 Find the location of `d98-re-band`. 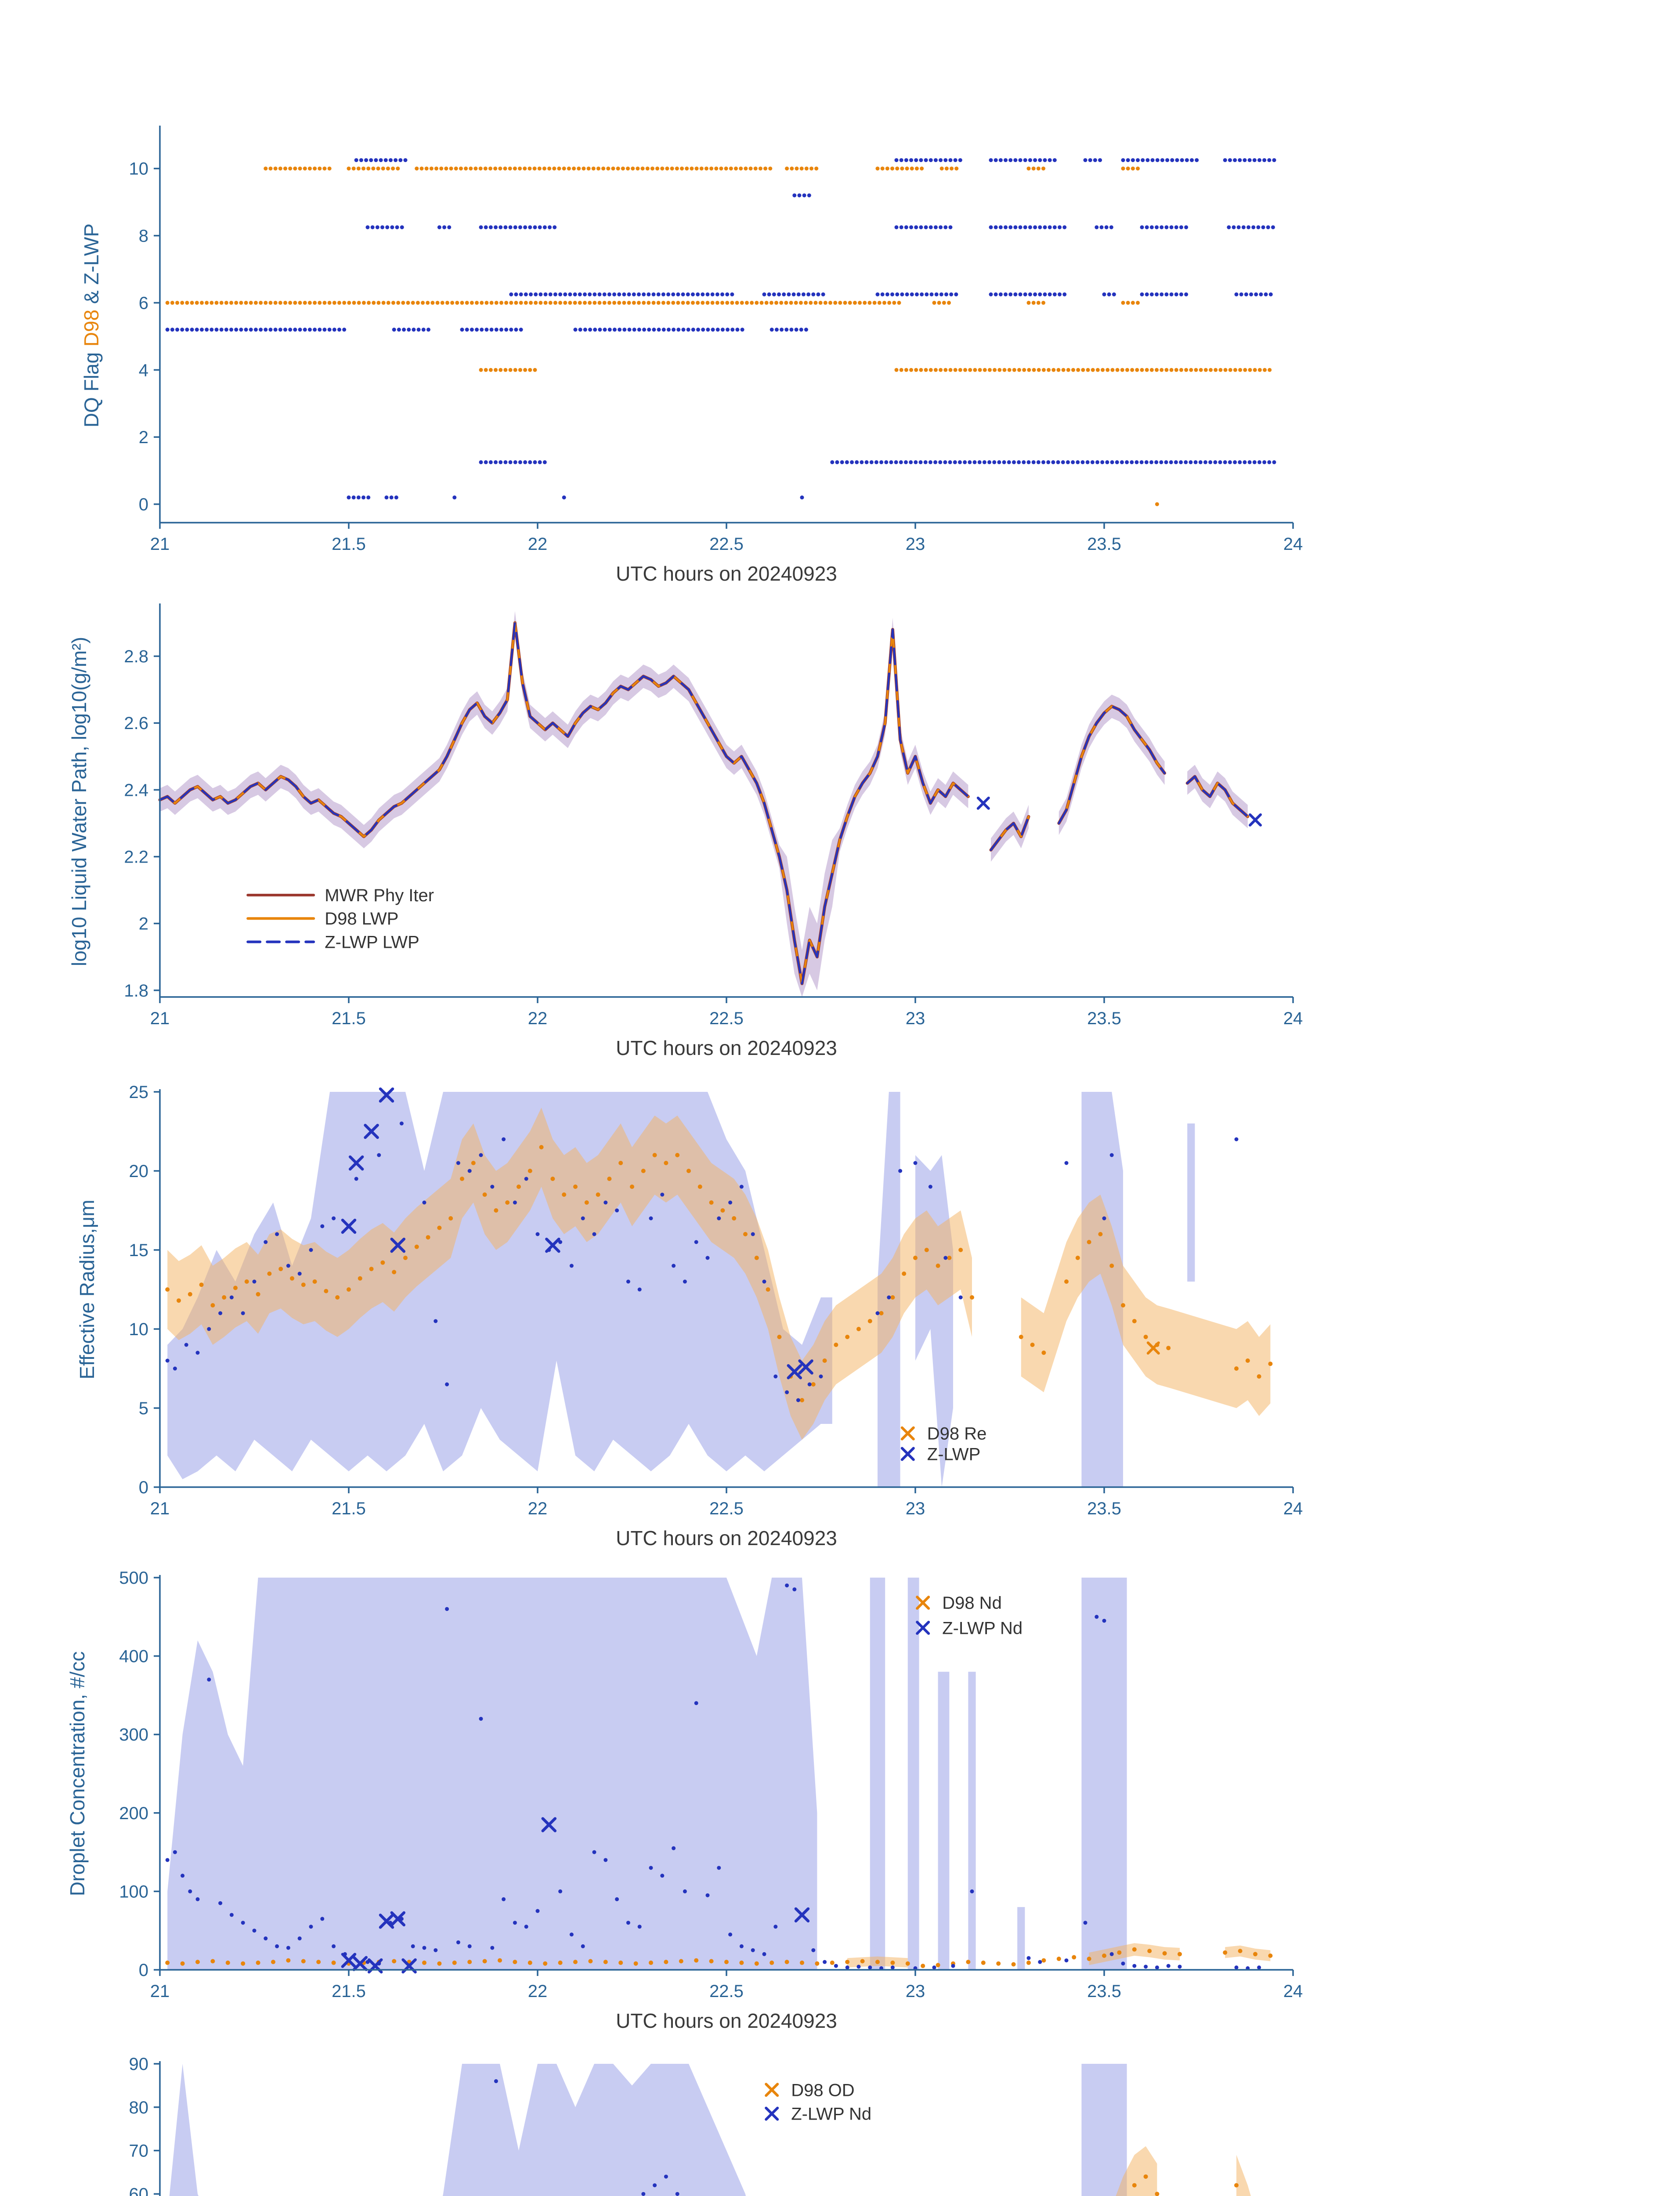

d98-re-band is located at coordinates (719, 1274).